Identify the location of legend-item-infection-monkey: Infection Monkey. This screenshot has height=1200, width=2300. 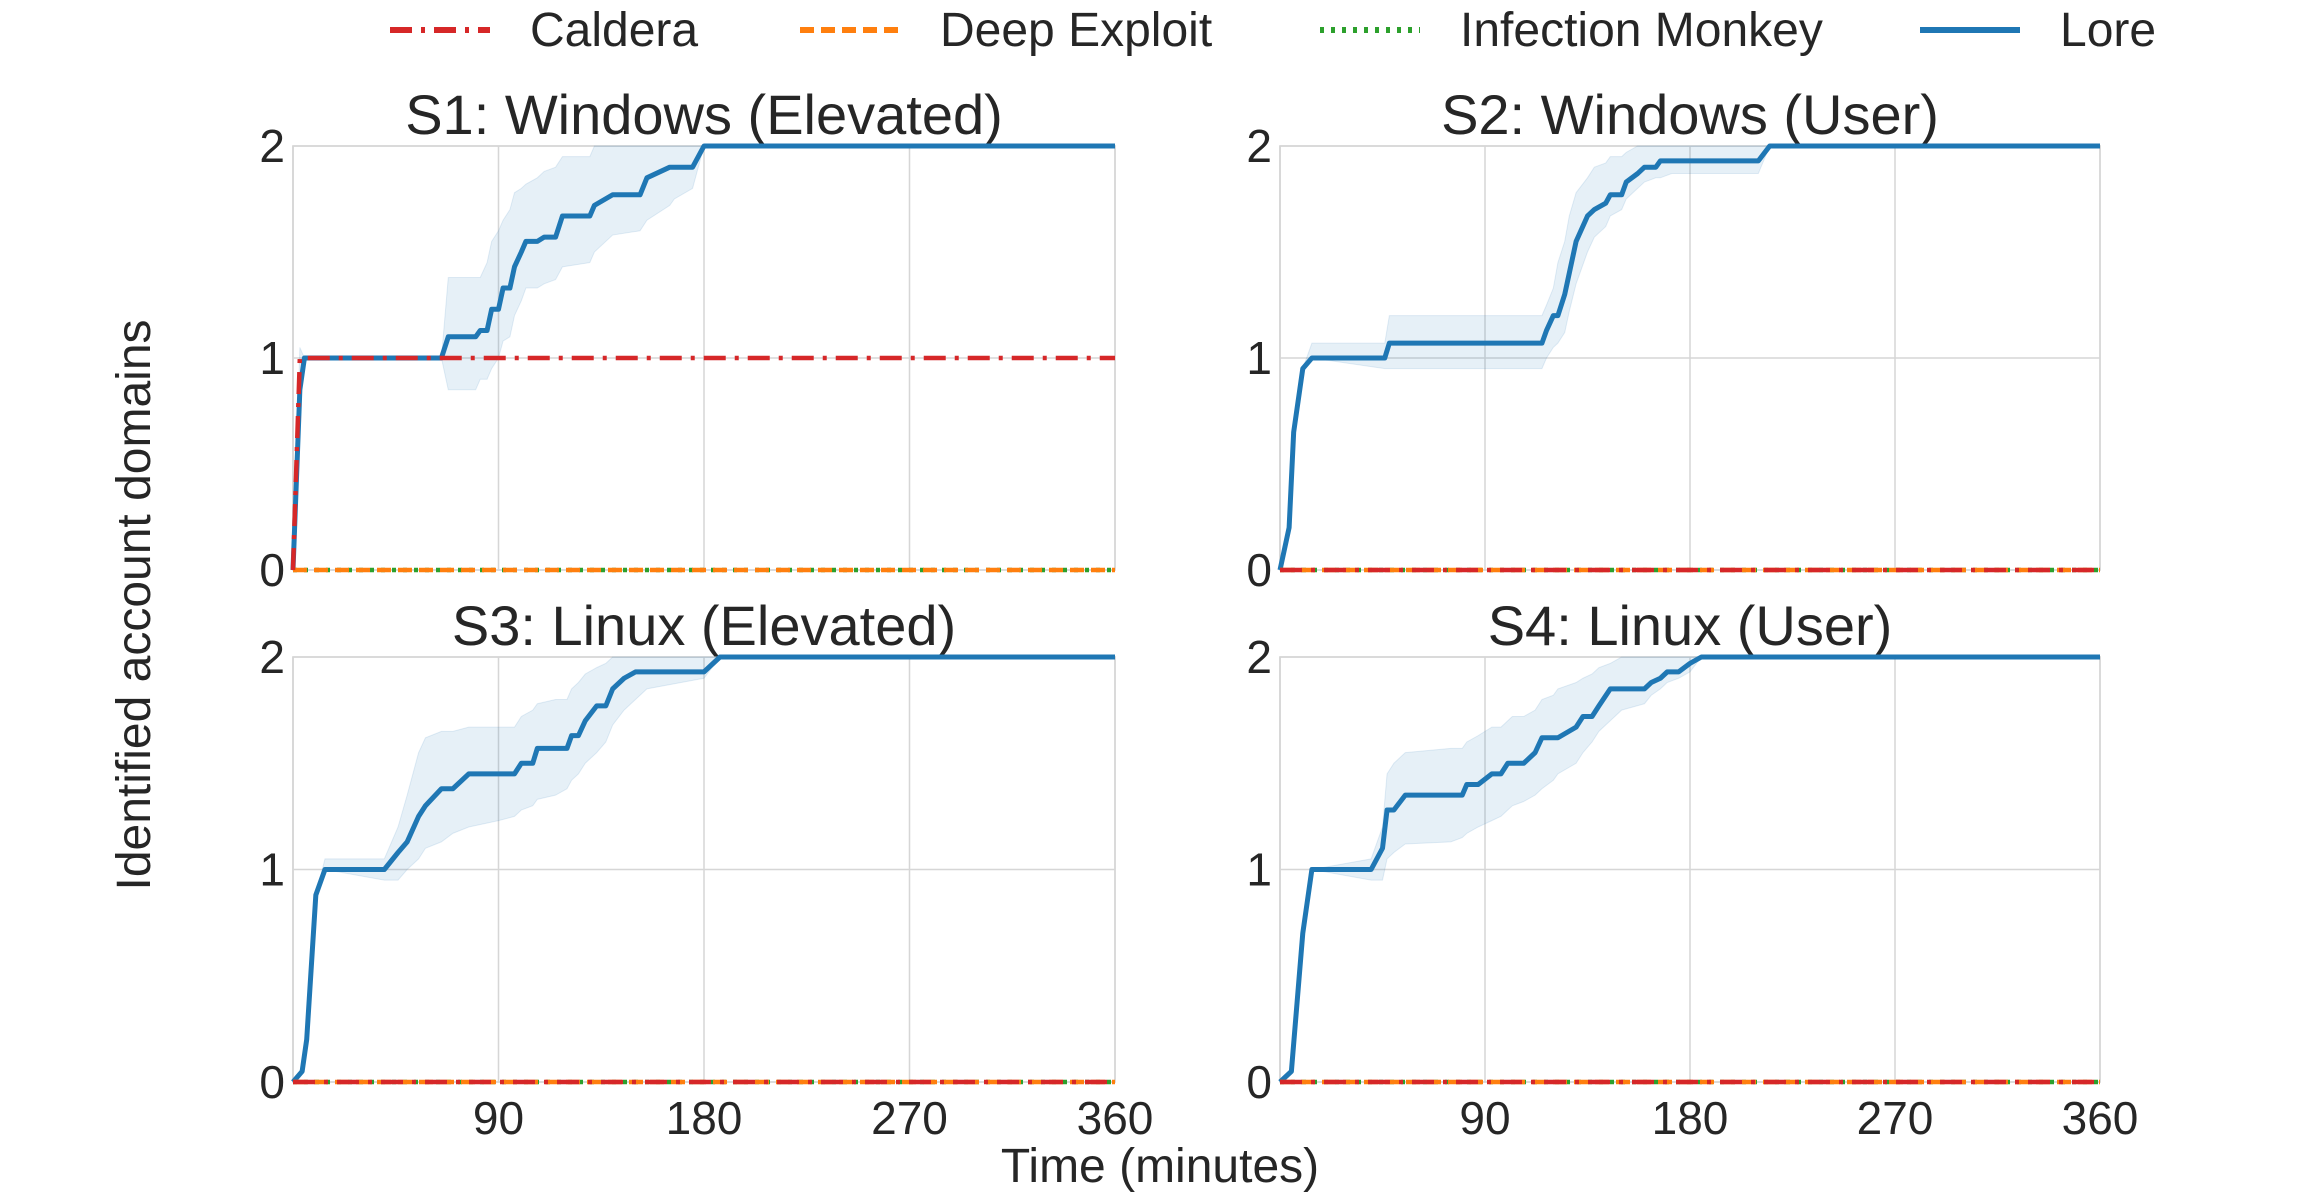
(1571, 30).